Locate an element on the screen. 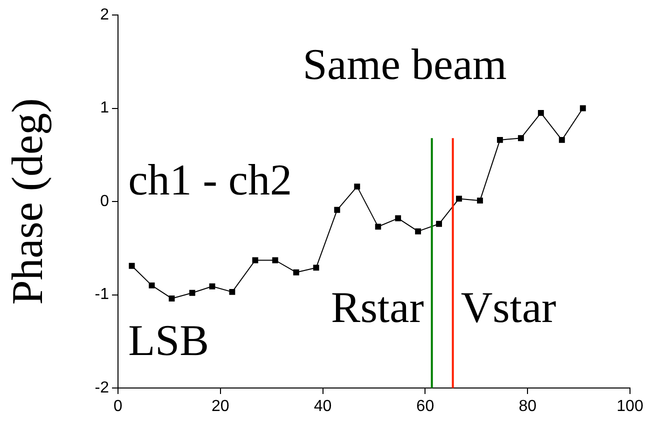  x-tick-label: 80 is located at coordinates (527, 407).